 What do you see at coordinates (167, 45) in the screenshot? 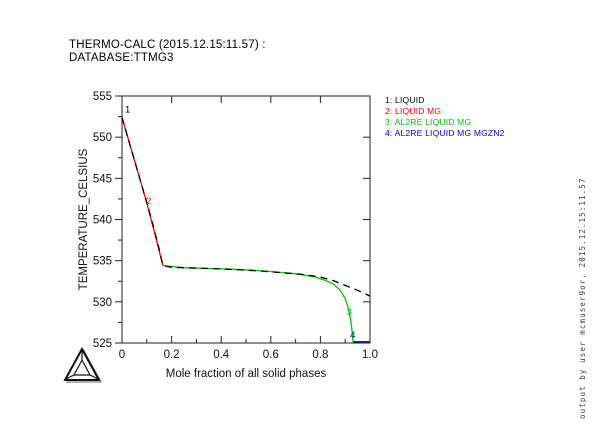
I see `title-line-1: THERMO-CALC (2015.12.15:11.57) :` at bounding box center [167, 45].